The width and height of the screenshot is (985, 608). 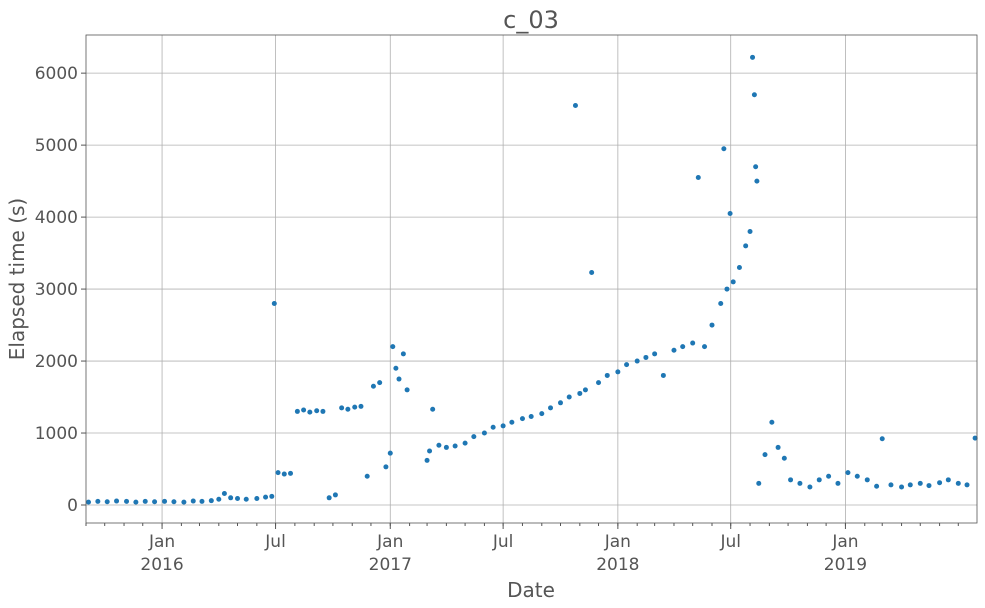 I want to click on y-tick-label: 2000, so click(x=56, y=362).